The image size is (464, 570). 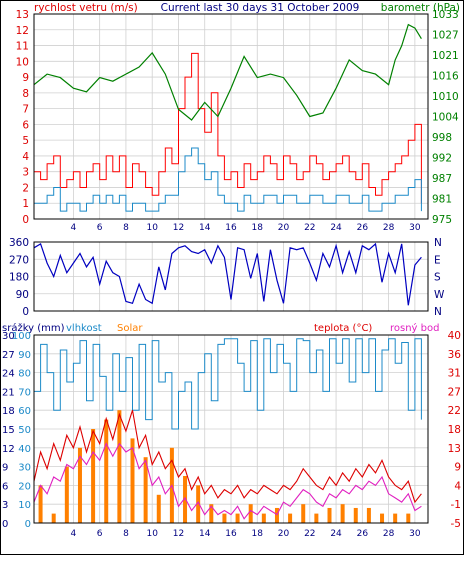 I want to click on x-tick-label: 20, so click(x=284, y=228).